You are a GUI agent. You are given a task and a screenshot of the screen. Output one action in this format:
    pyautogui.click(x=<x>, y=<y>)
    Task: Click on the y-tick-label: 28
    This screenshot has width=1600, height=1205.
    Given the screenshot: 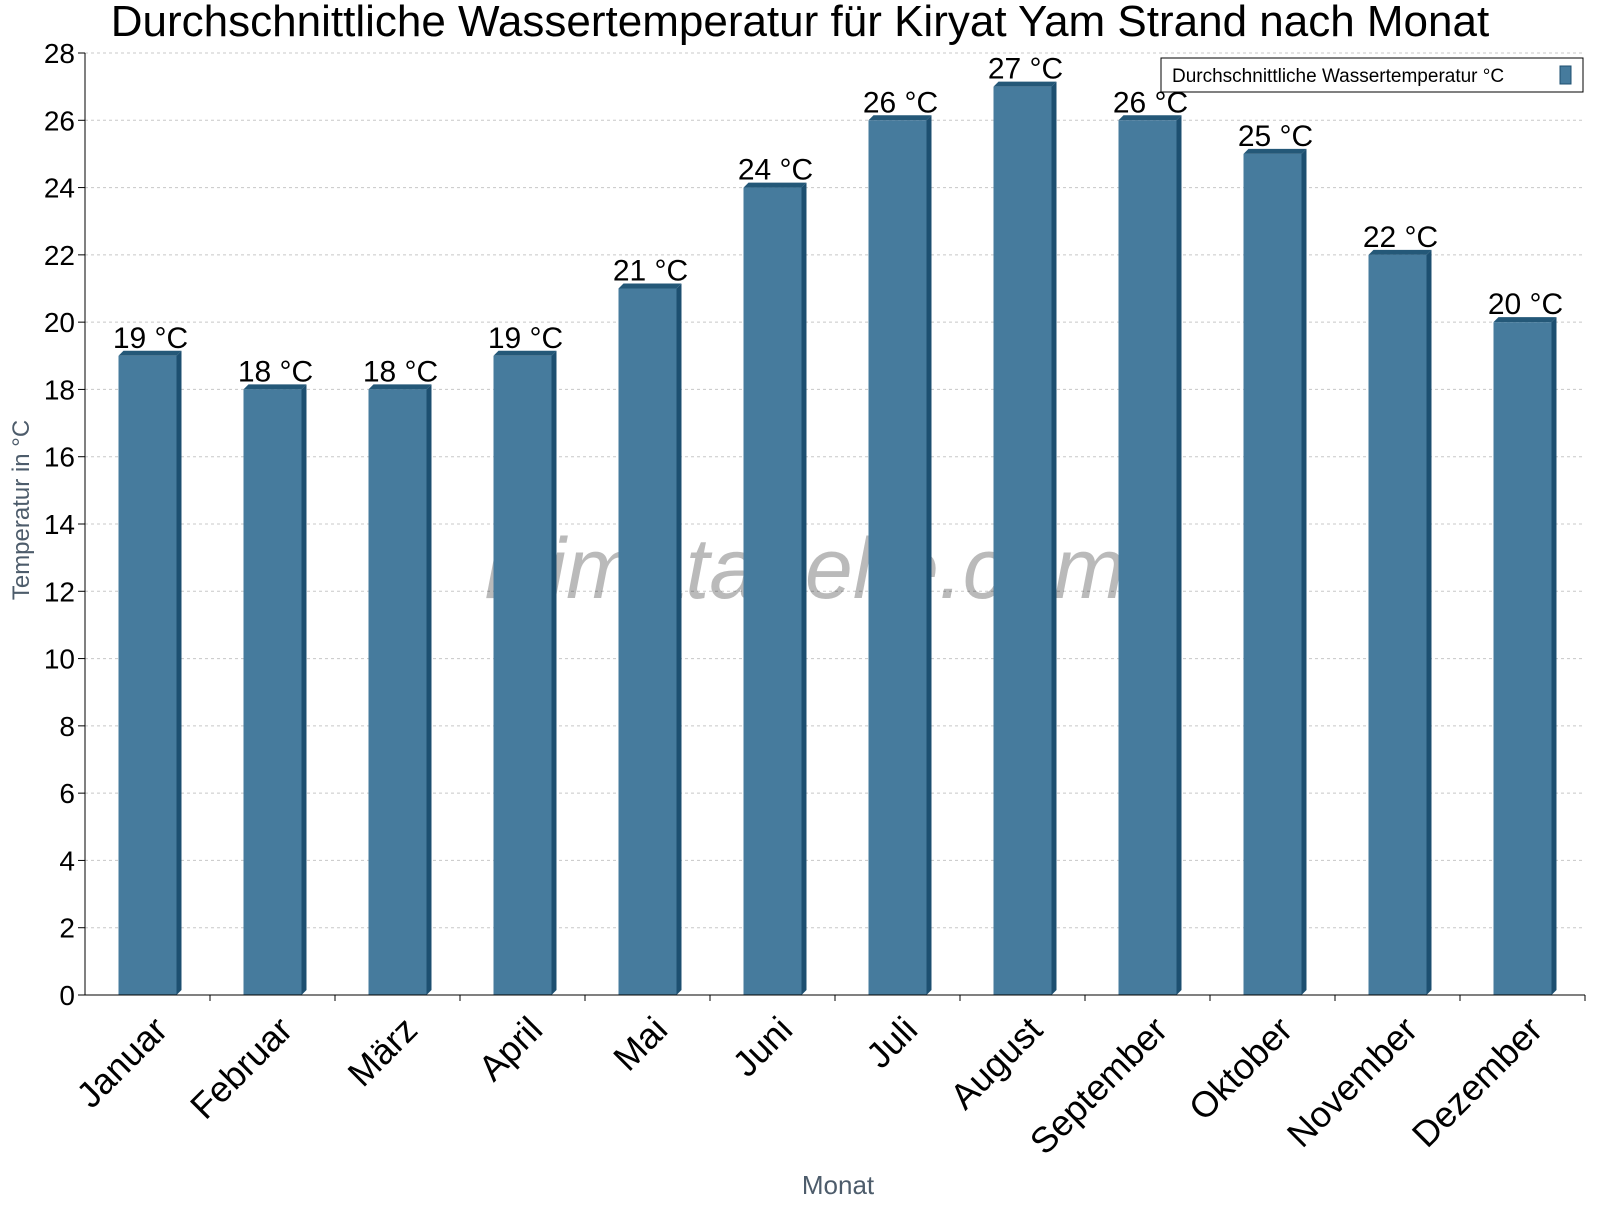 What is the action you would take?
    pyautogui.click(x=59, y=53)
    